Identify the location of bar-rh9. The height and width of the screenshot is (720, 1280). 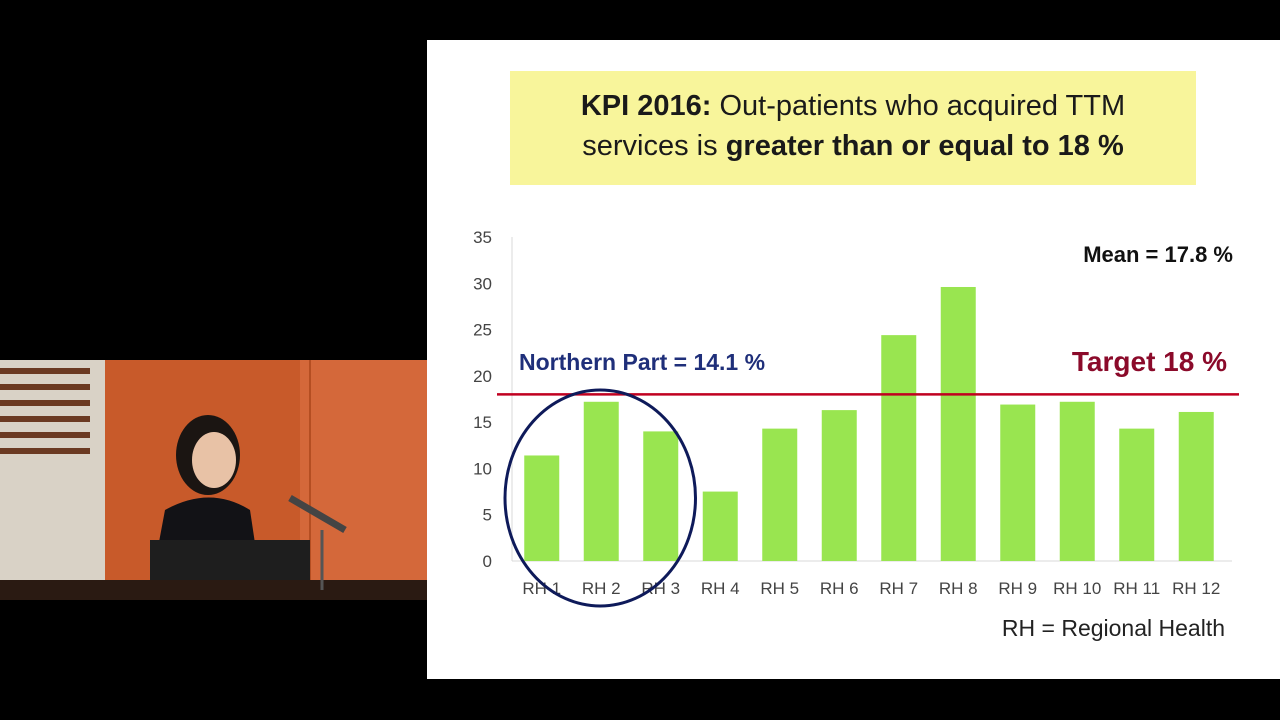
(1018, 482).